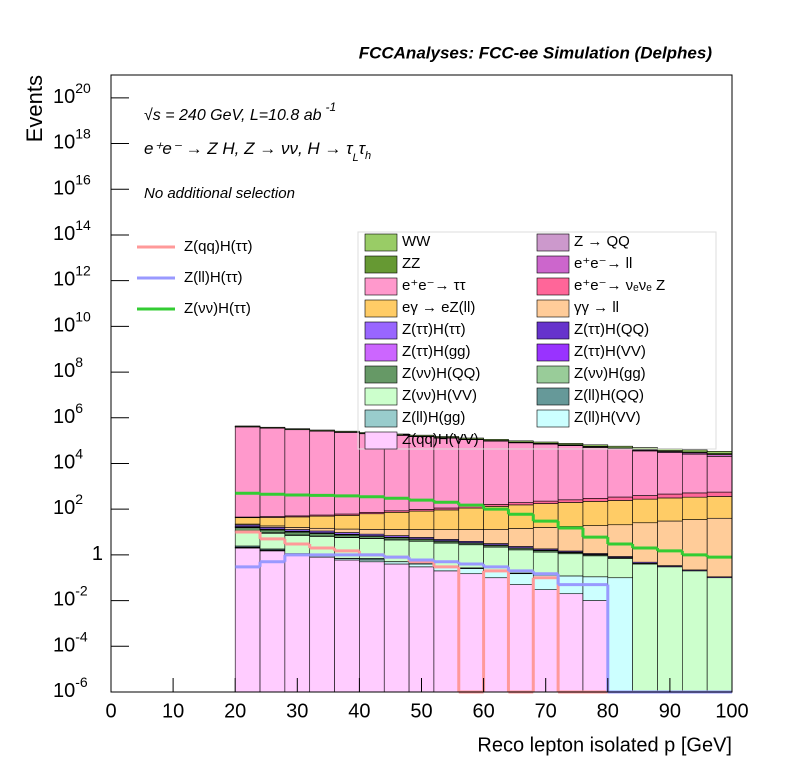 Image resolution: width=796 pixels, height=772 pixels. I want to click on legend-label: Z(ll)H(VV), so click(607, 417).